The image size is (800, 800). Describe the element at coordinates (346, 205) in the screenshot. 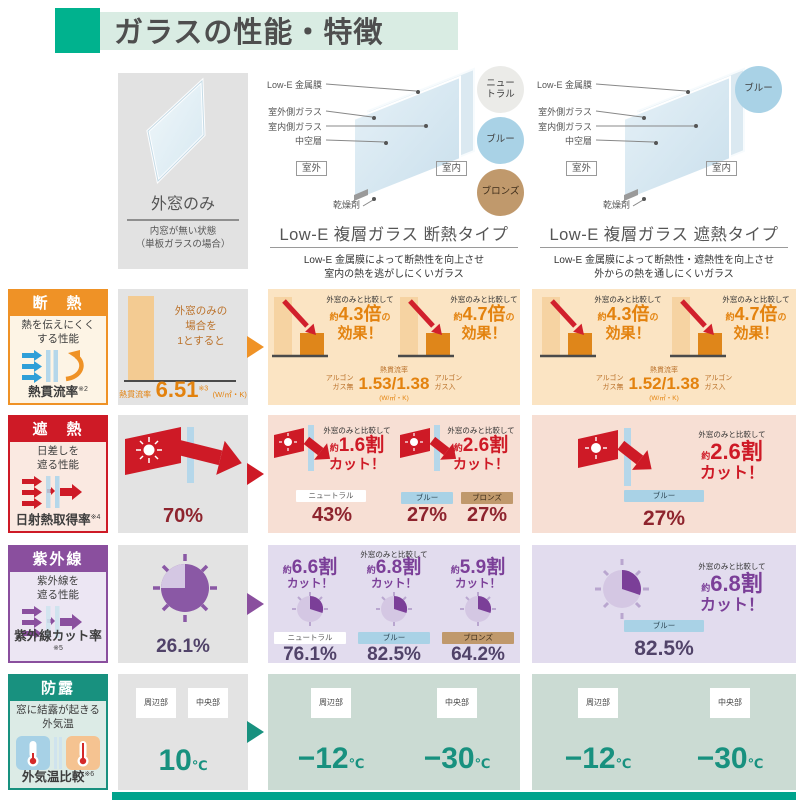

I see `label-desiccant: 乾燥剤` at that location.